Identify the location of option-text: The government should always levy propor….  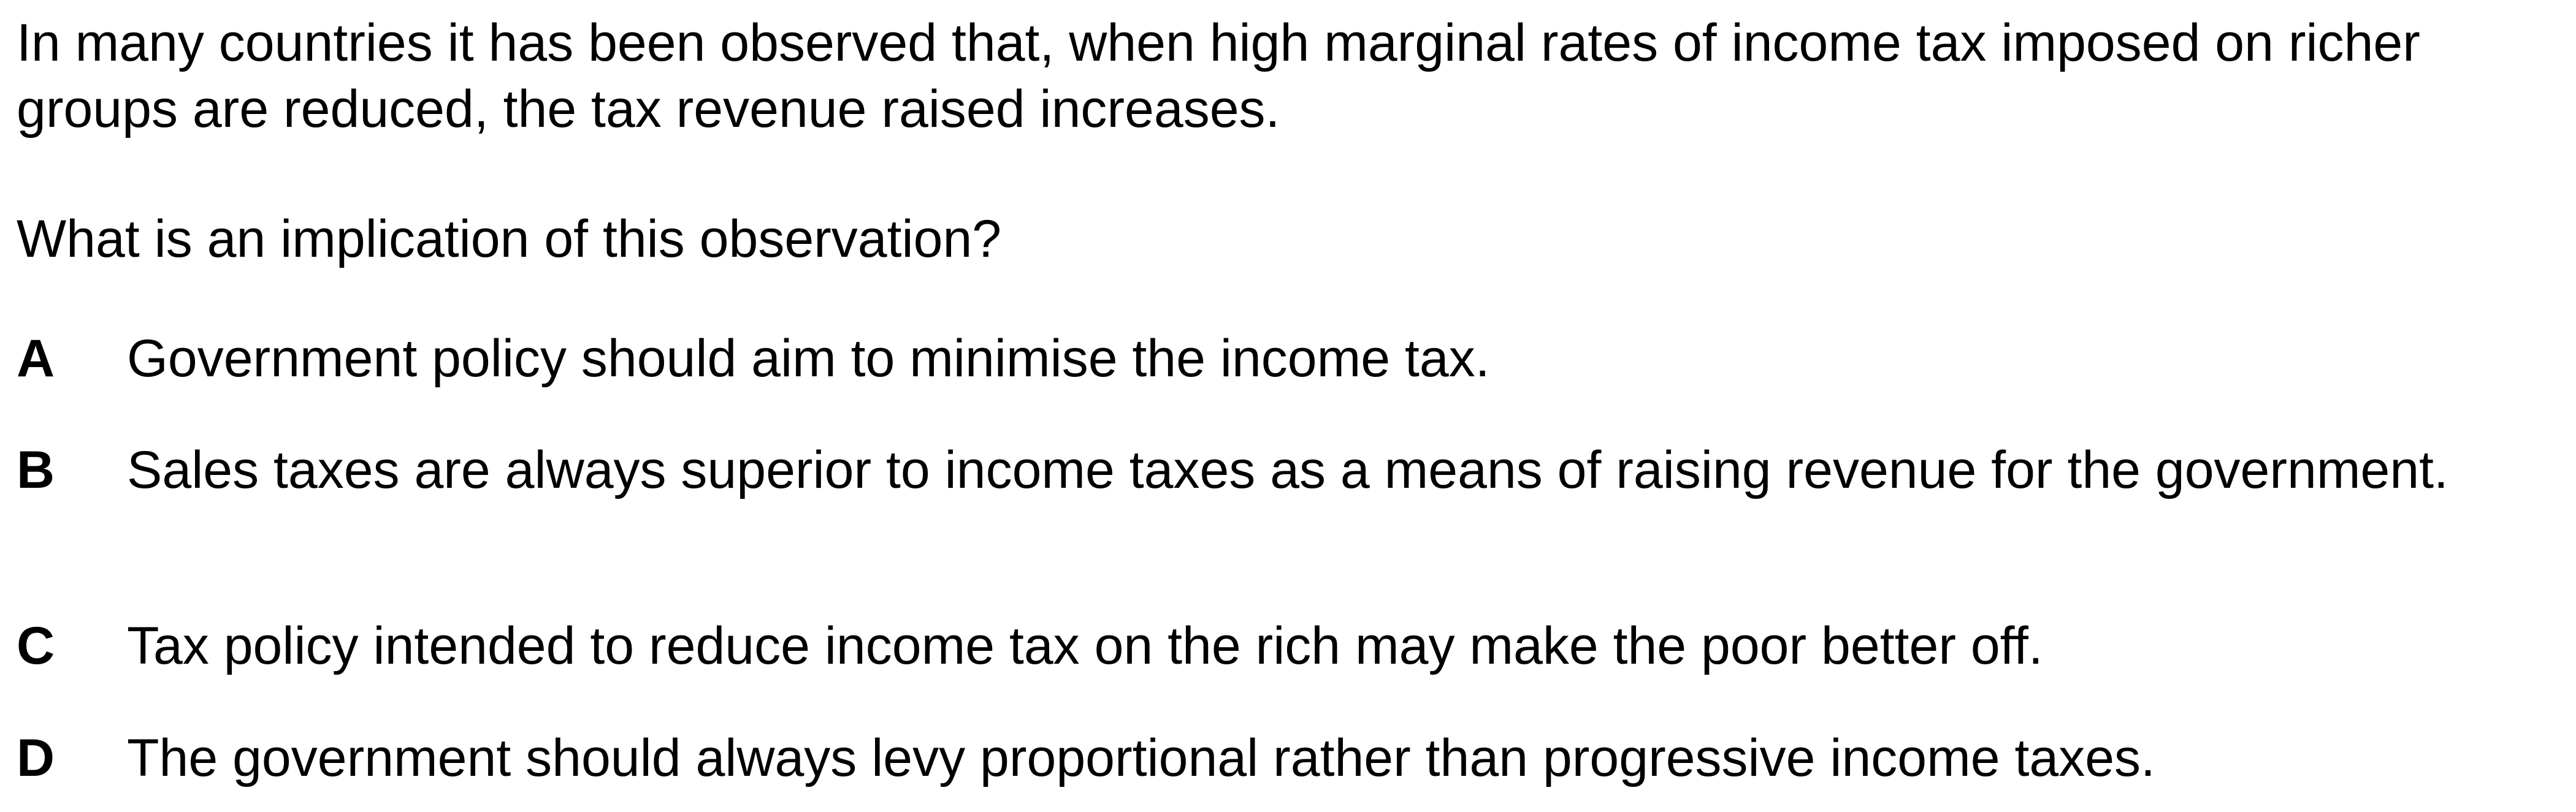
(1141, 758).